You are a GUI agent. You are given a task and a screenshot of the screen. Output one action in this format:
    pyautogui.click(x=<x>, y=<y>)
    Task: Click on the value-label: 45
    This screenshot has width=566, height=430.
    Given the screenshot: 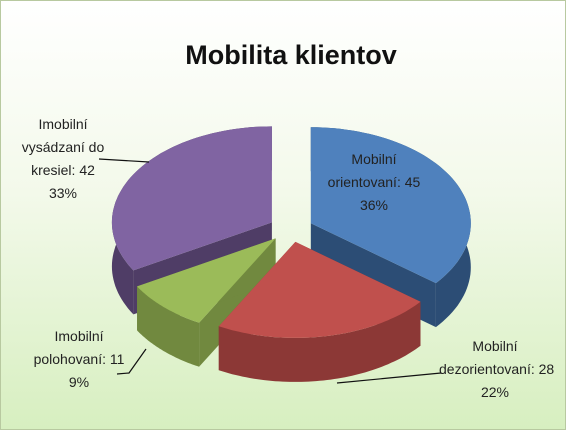 What is the action you would take?
    pyautogui.click(x=412, y=182)
    